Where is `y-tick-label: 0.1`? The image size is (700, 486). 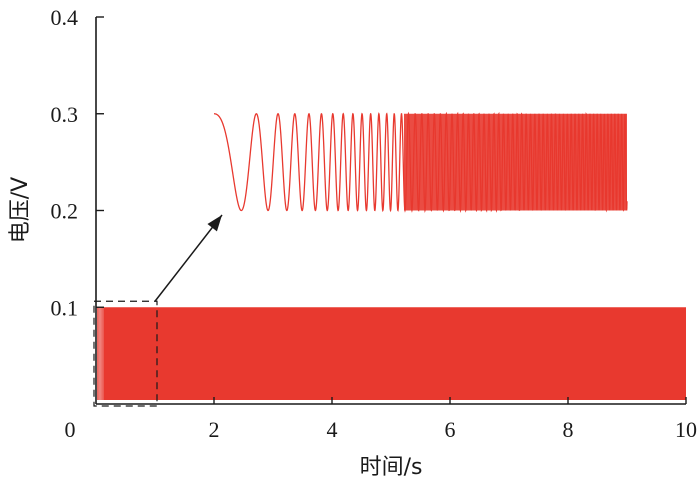
y-tick-label: 0.1 is located at coordinates (65, 307).